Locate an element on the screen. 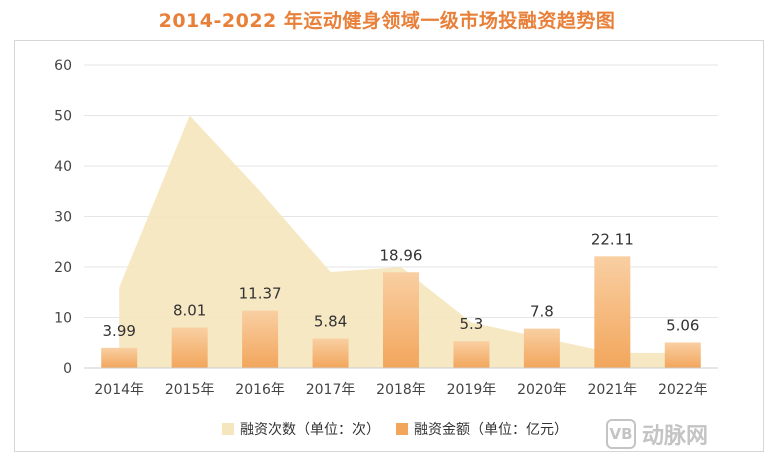  x-tick-label: 2019年 is located at coordinates (472, 390).